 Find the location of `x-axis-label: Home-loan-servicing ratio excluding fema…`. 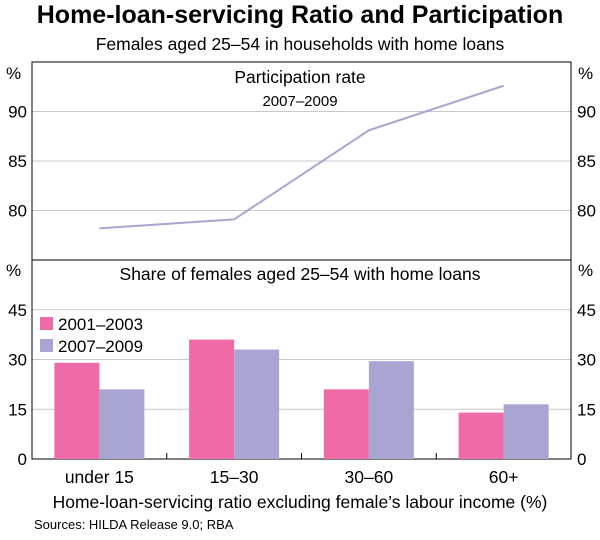

x-axis-label: Home-loan-servicing ratio excluding fema… is located at coordinates (300, 502).